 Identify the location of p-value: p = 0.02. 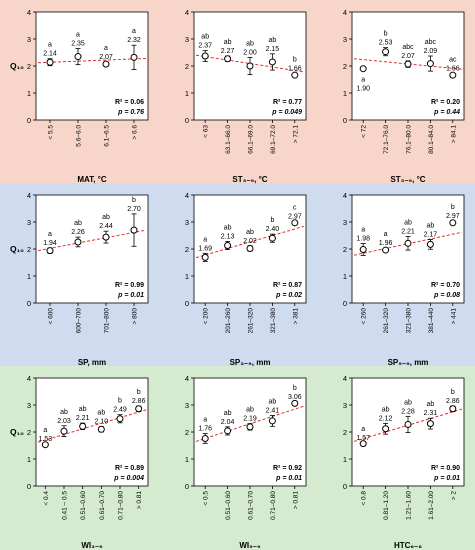
(288, 295).